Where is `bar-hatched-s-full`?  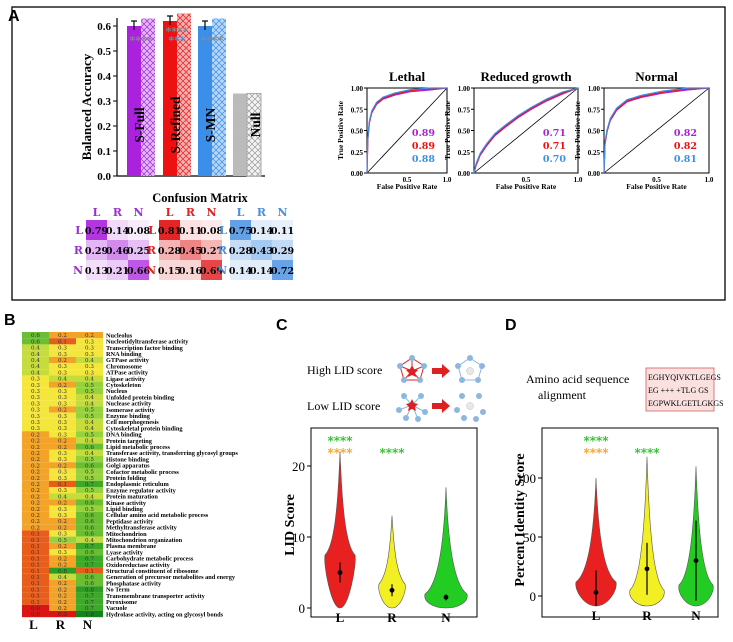 bar-hatched-s-full is located at coordinates (148, 97).